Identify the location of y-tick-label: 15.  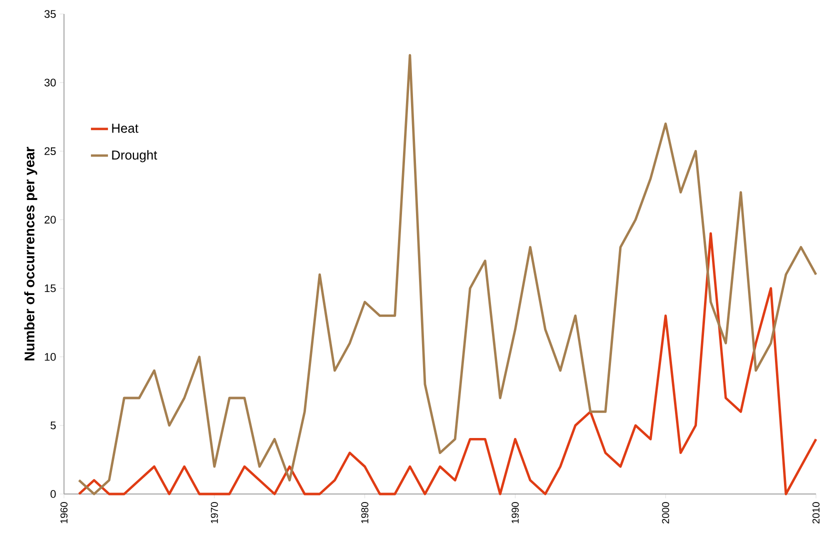
(50, 288).